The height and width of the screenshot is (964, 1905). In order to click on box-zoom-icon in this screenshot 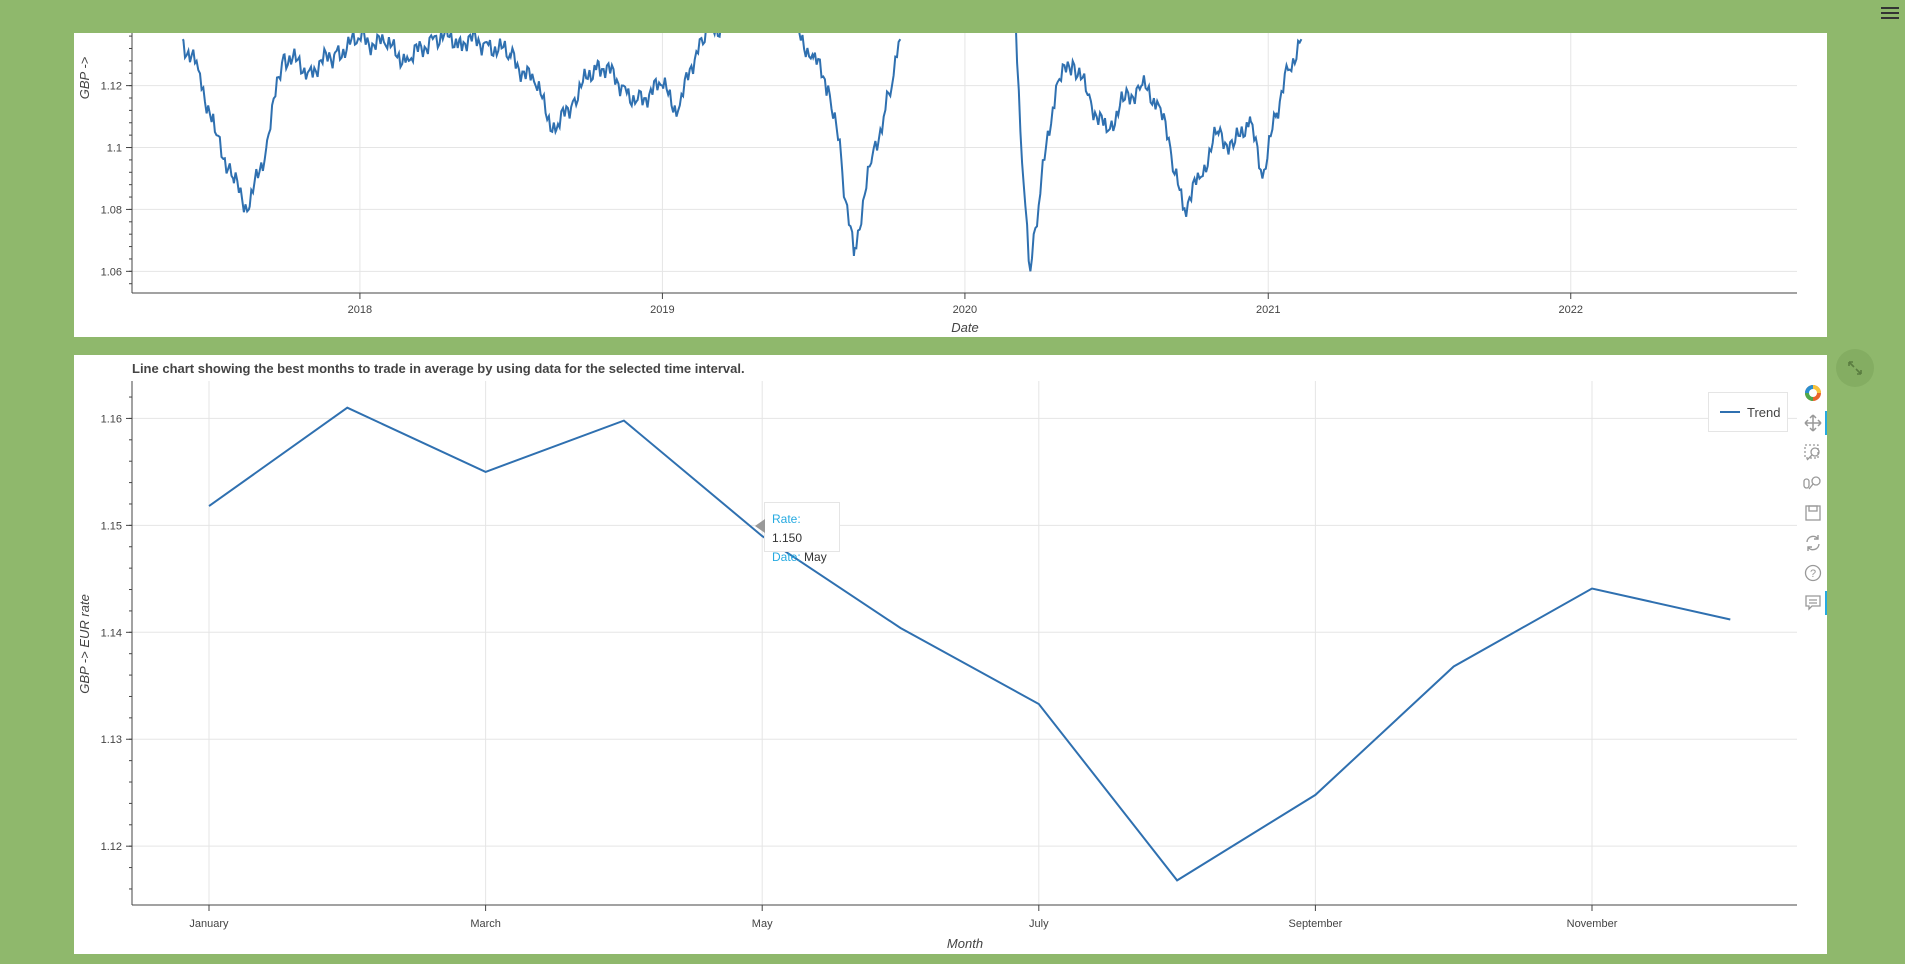, I will do `click(1813, 453)`.